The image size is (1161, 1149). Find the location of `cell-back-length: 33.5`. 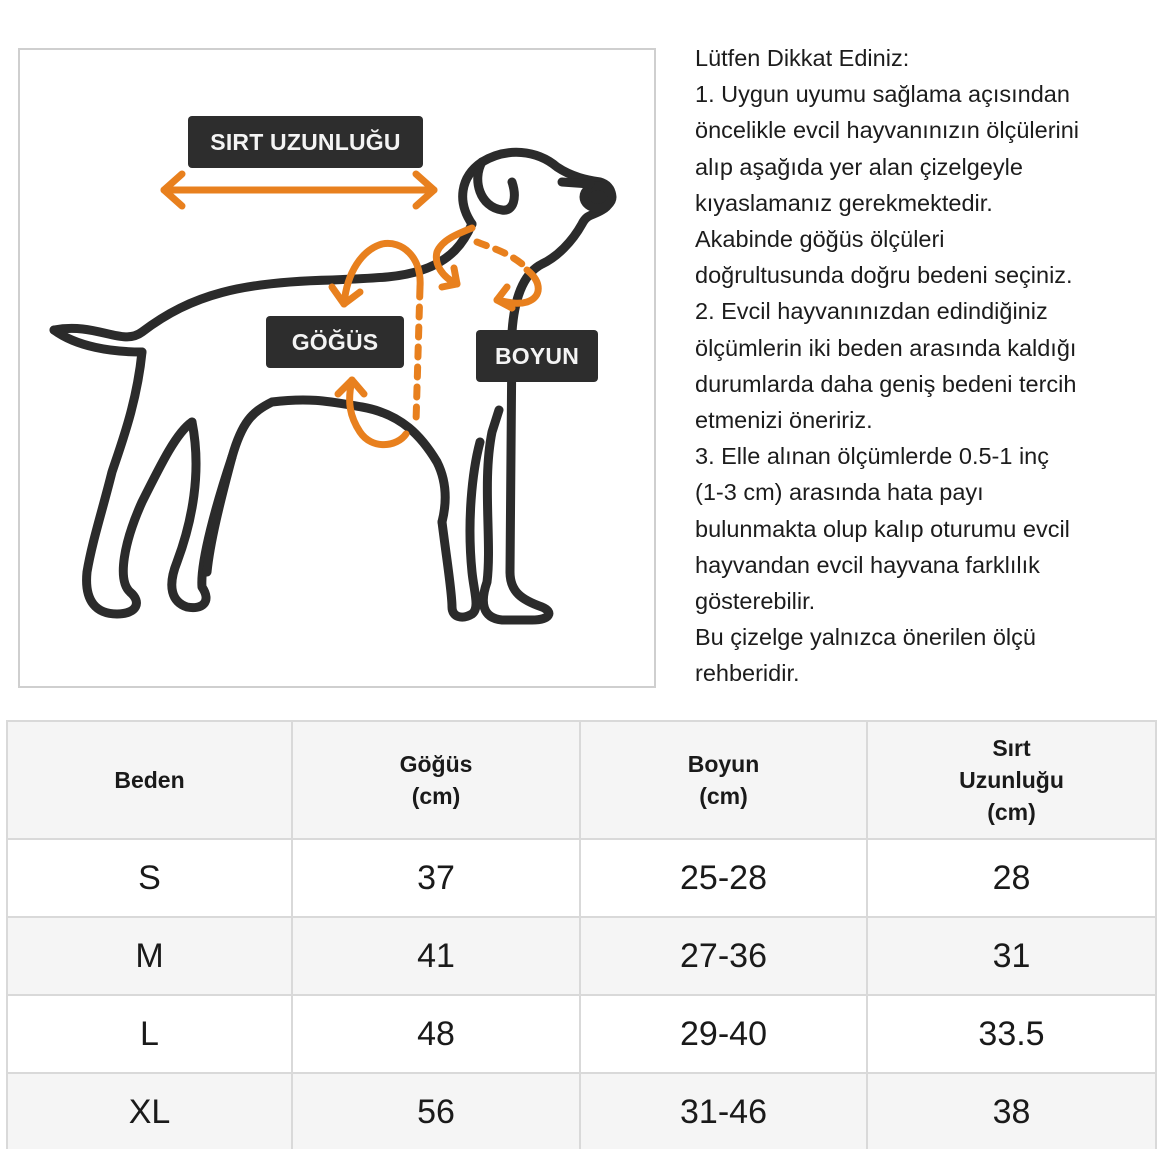

cell-back-length: 33.5 is located at coordinates (1011, 1034).